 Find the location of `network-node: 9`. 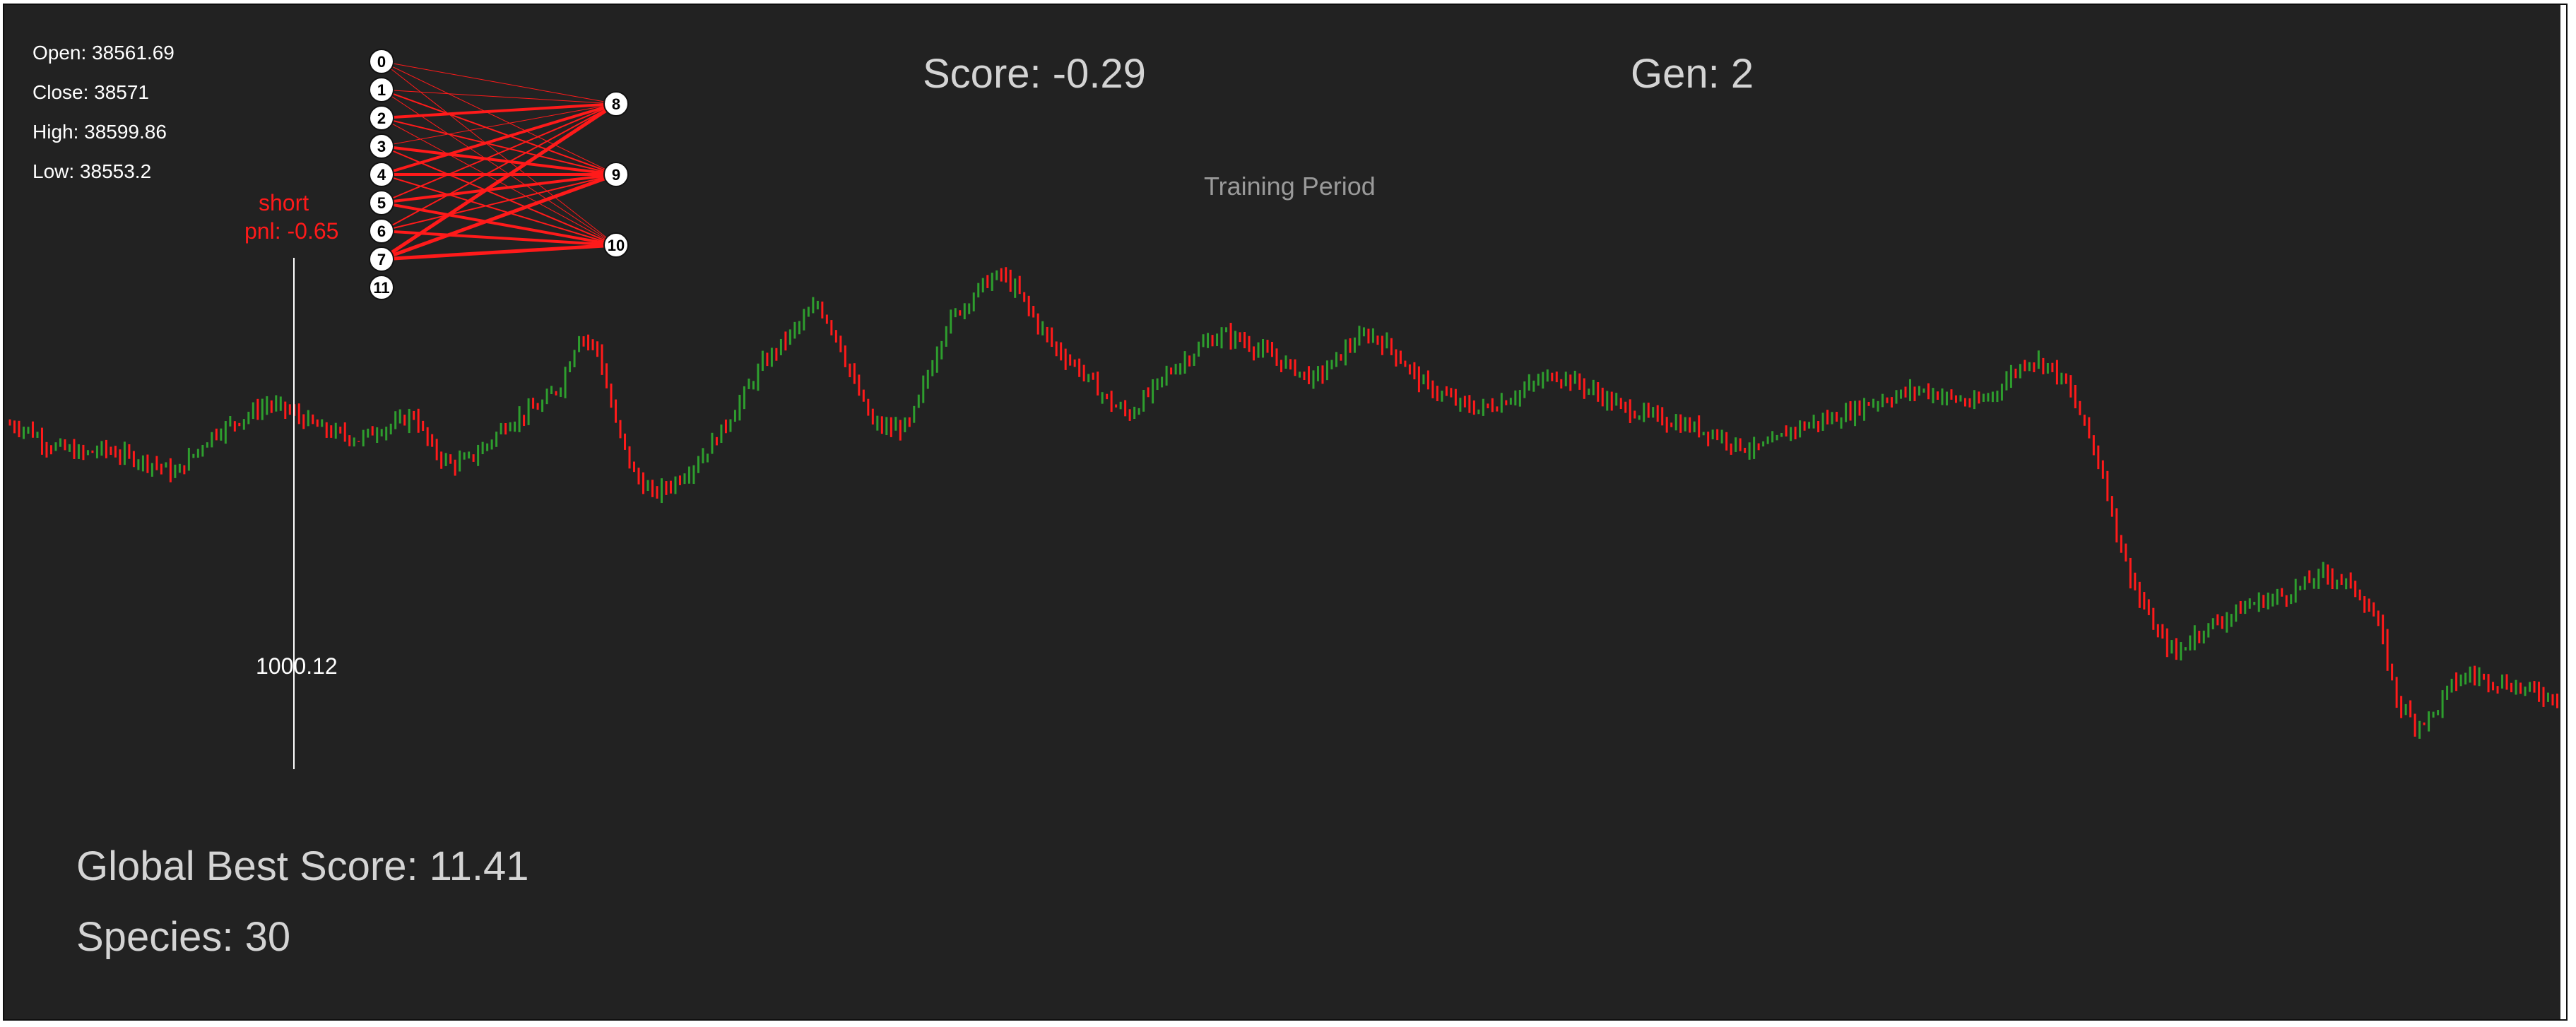

network-node: 9 is located at coordinates (616, 174).